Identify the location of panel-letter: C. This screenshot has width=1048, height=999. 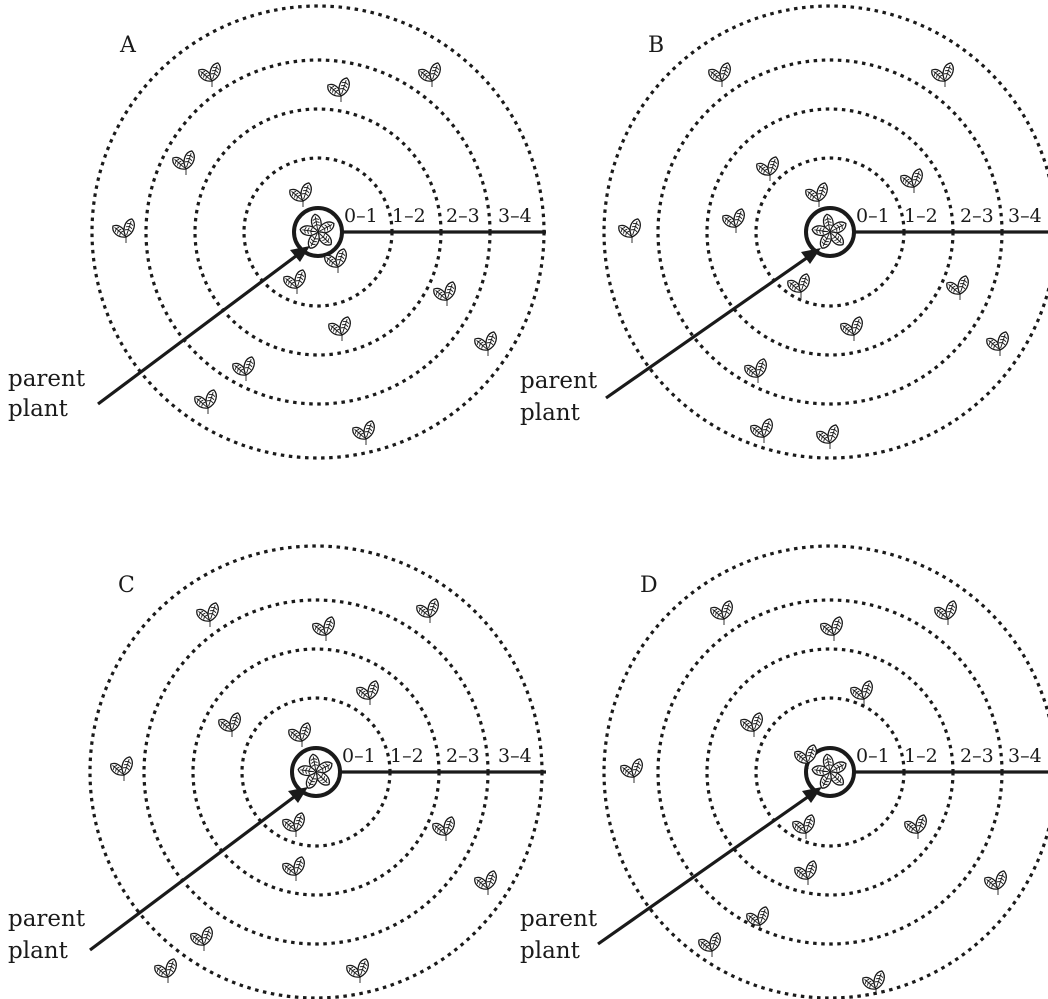
(126, 585).